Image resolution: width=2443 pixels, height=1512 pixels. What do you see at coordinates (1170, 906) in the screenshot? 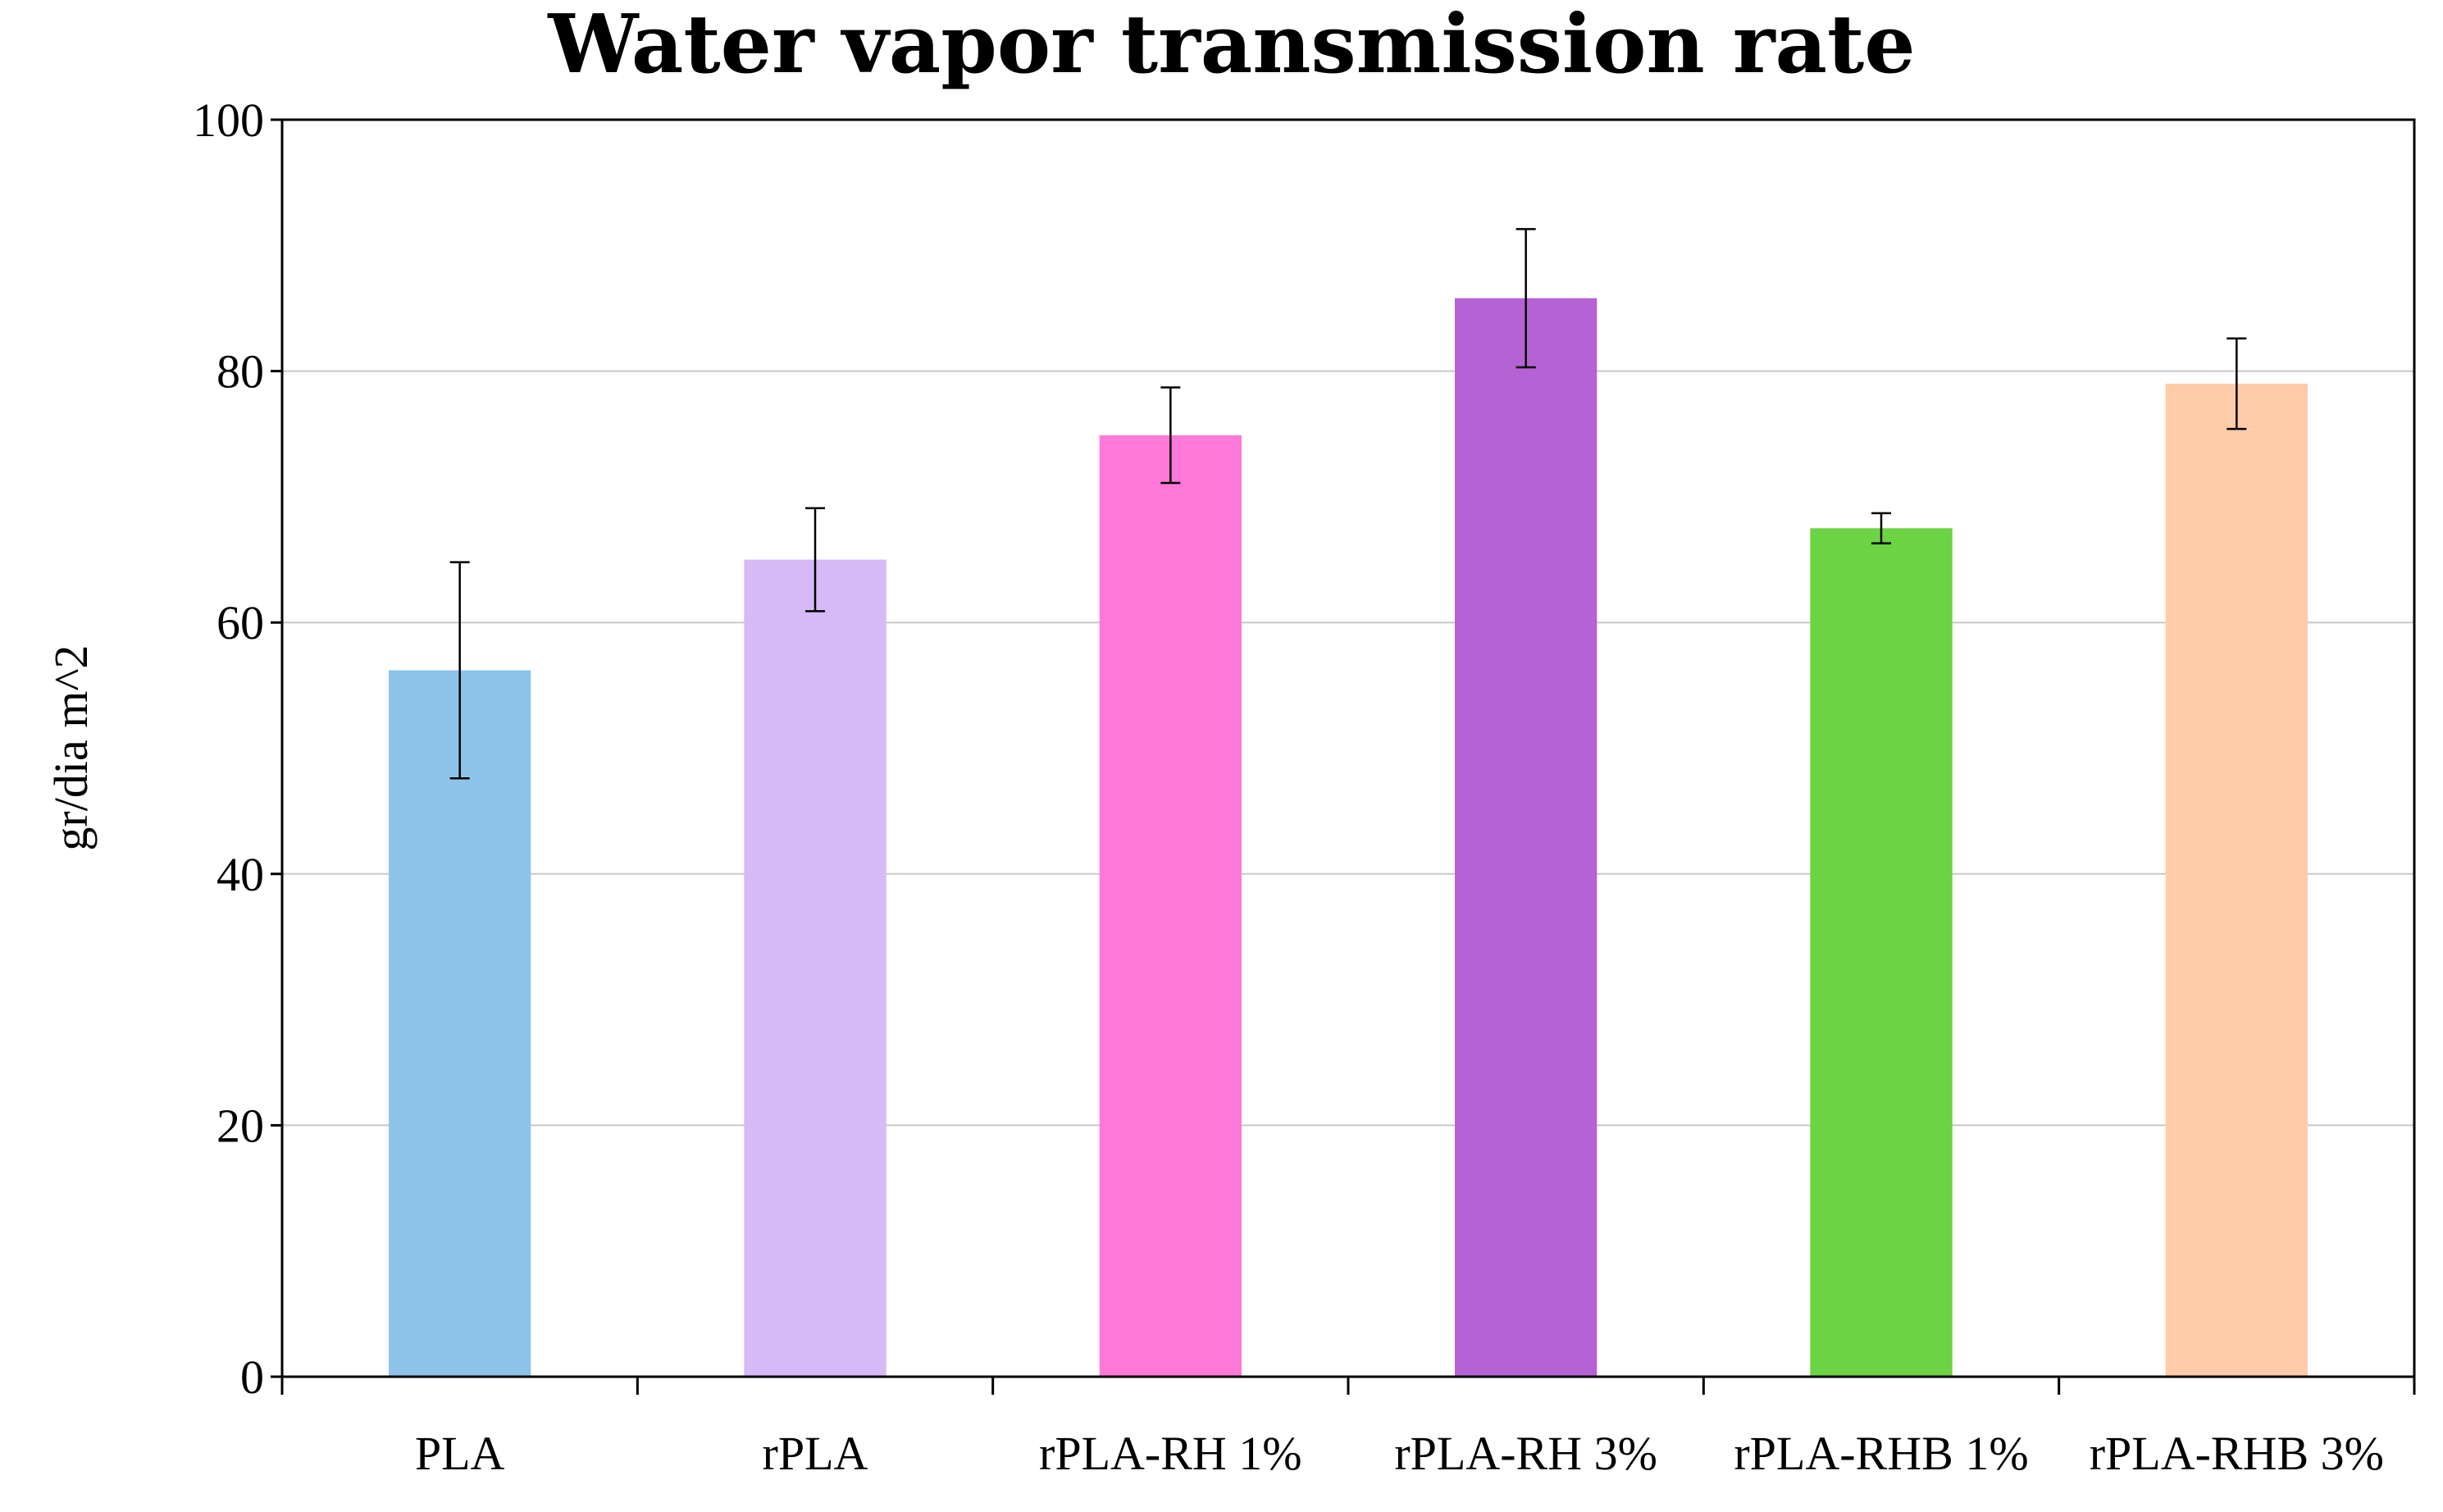
I see `bar-rPLA-RH 1%` at bounding box center [1170, 906].